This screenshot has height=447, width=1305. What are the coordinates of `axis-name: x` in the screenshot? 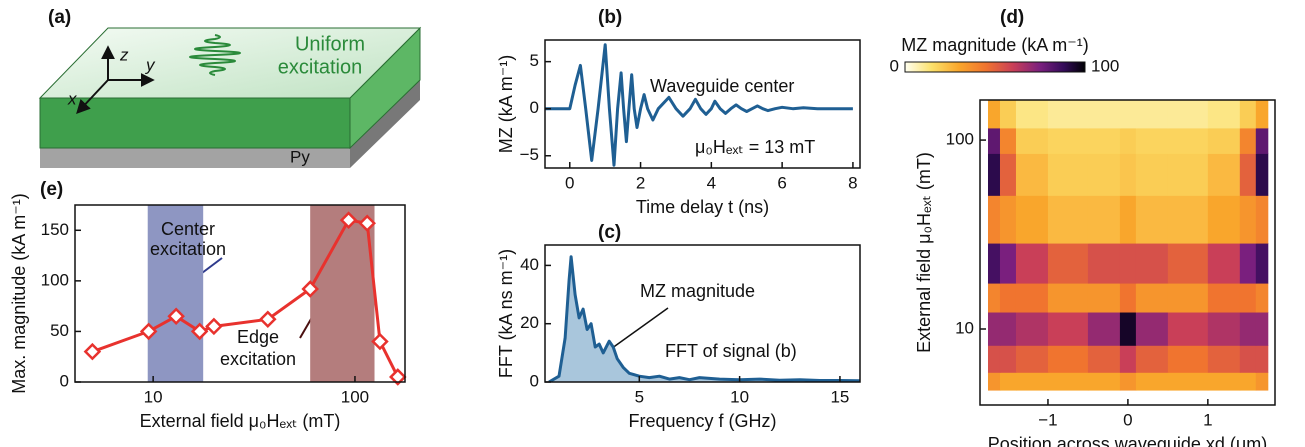 It's located at (72, 98).